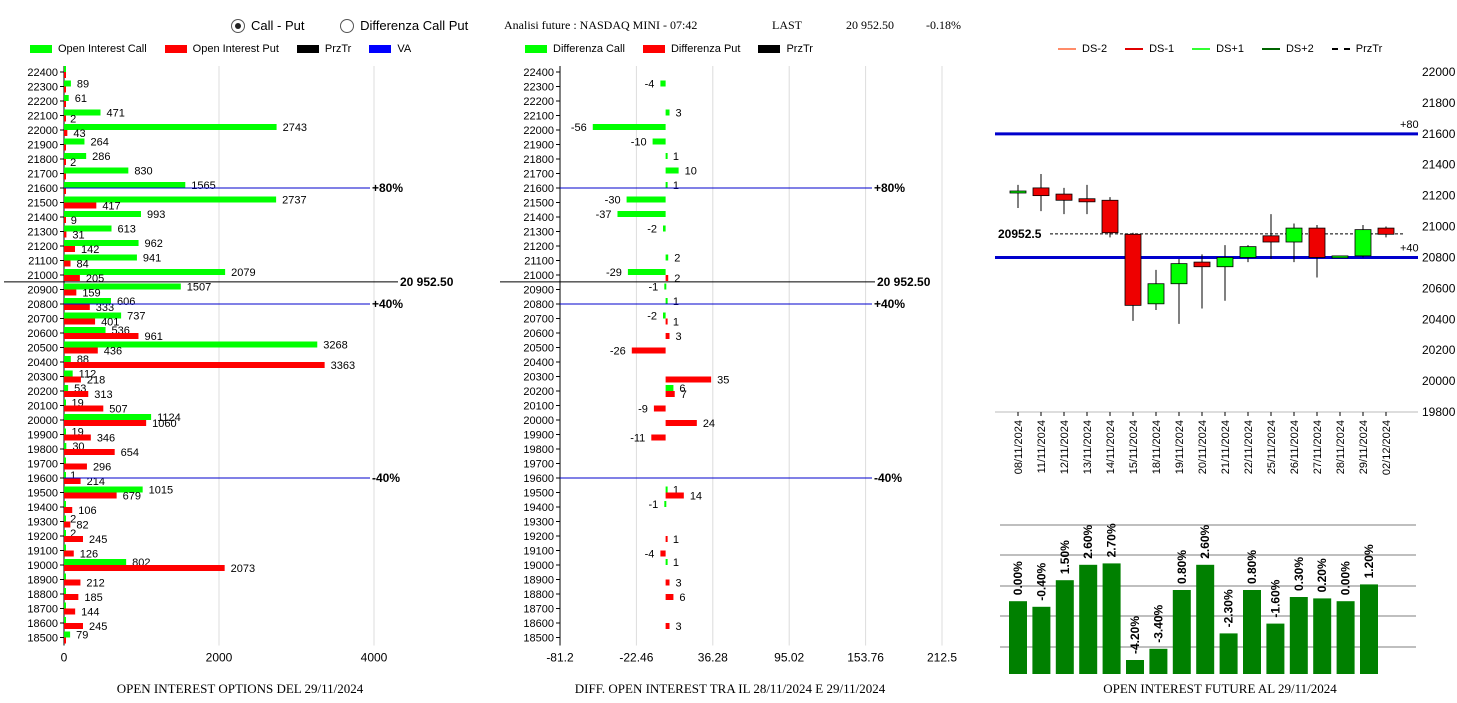  What do you see at coordinates (404, 25) in the screenshot?
I see `radio-differenza: Differenza Call Put` at bounding box center [404, 25].